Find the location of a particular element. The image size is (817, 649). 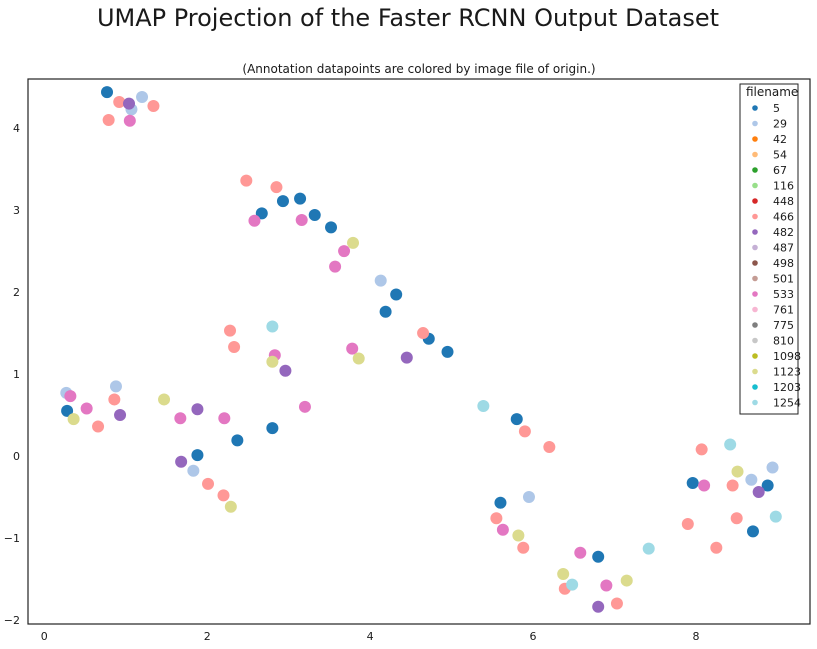

legend-label: 1203 is located at coordinates (787, 387).